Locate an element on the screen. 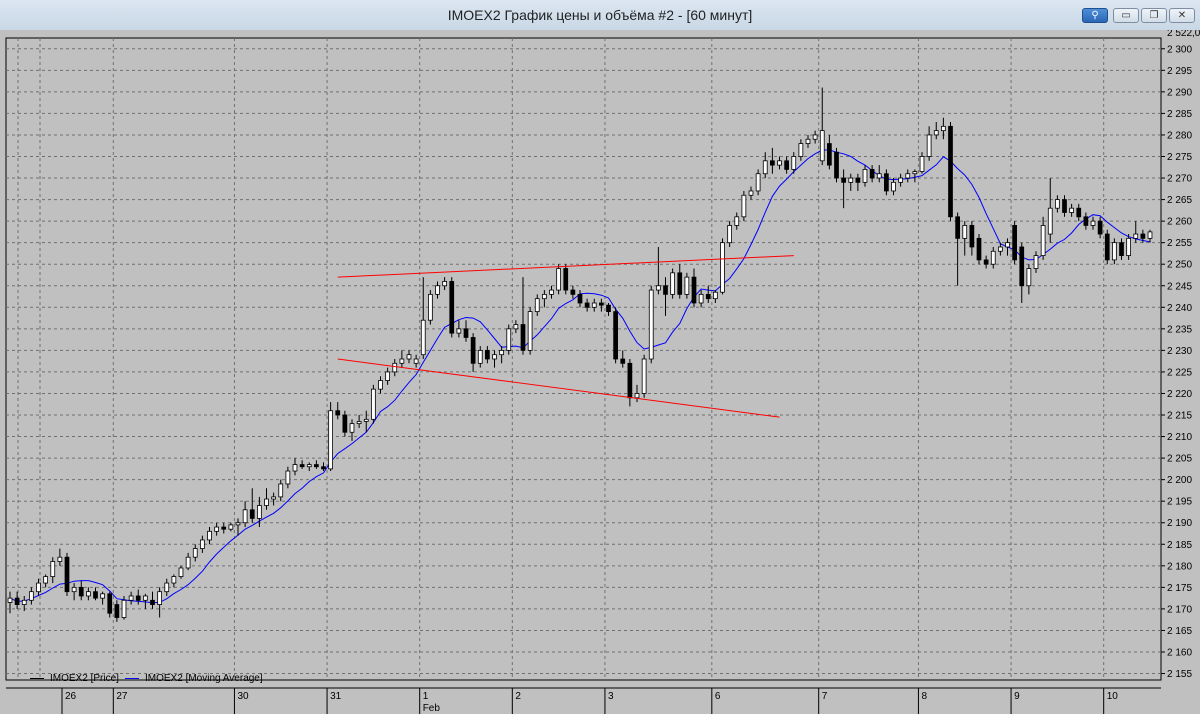 This screenshot has width=1200, height=714. pin-button: ⚲ is located at coordinates (1095, 15).